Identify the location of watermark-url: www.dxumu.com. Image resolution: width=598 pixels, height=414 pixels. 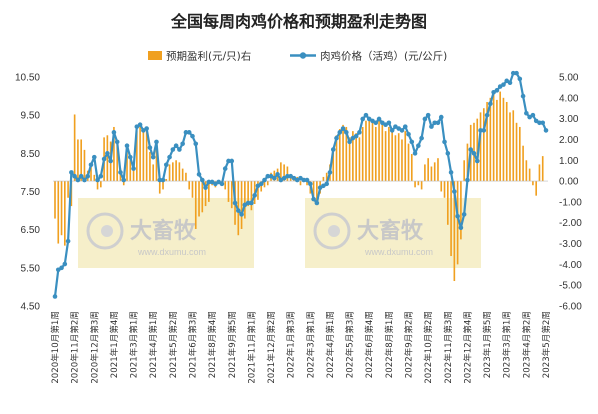
(398, 252).